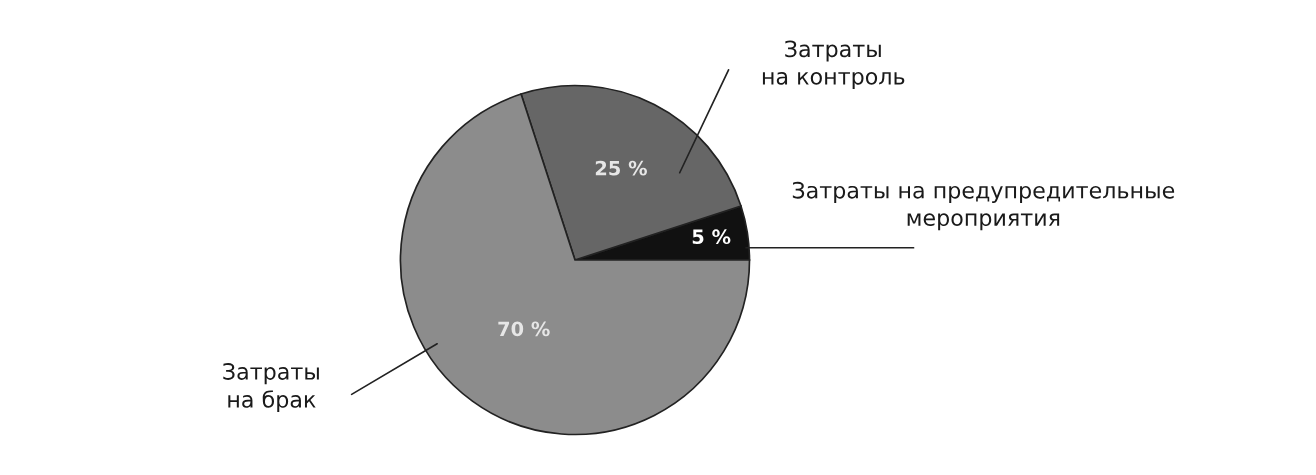  I want to click on slice-label: Затраты на предупредительные мероприятия, so click(983, 206).